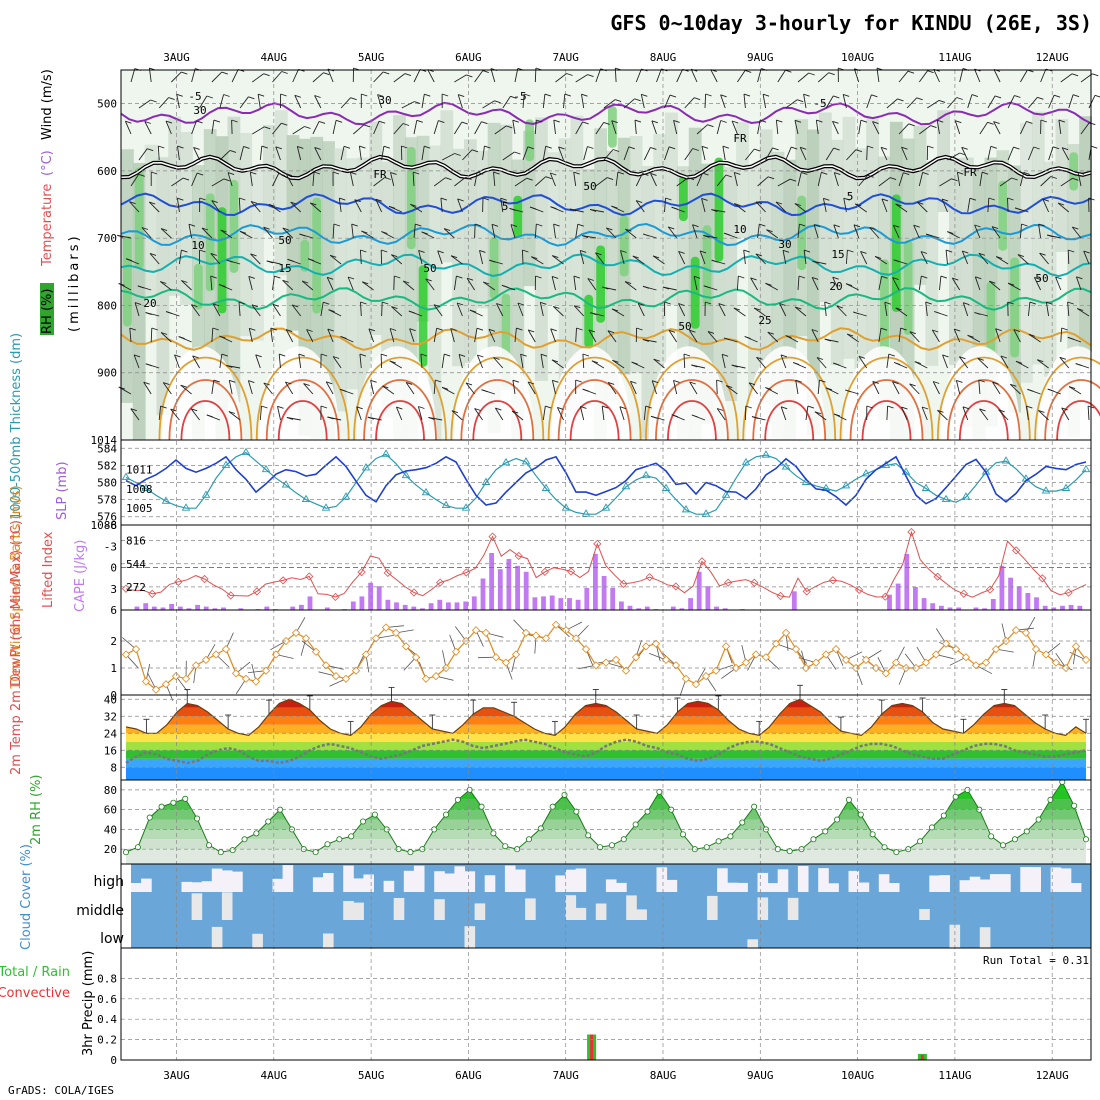 The height and width of the screenshot is (1100, 1100). I want to click on top-day-label: 11AUG, so click(954, 57).